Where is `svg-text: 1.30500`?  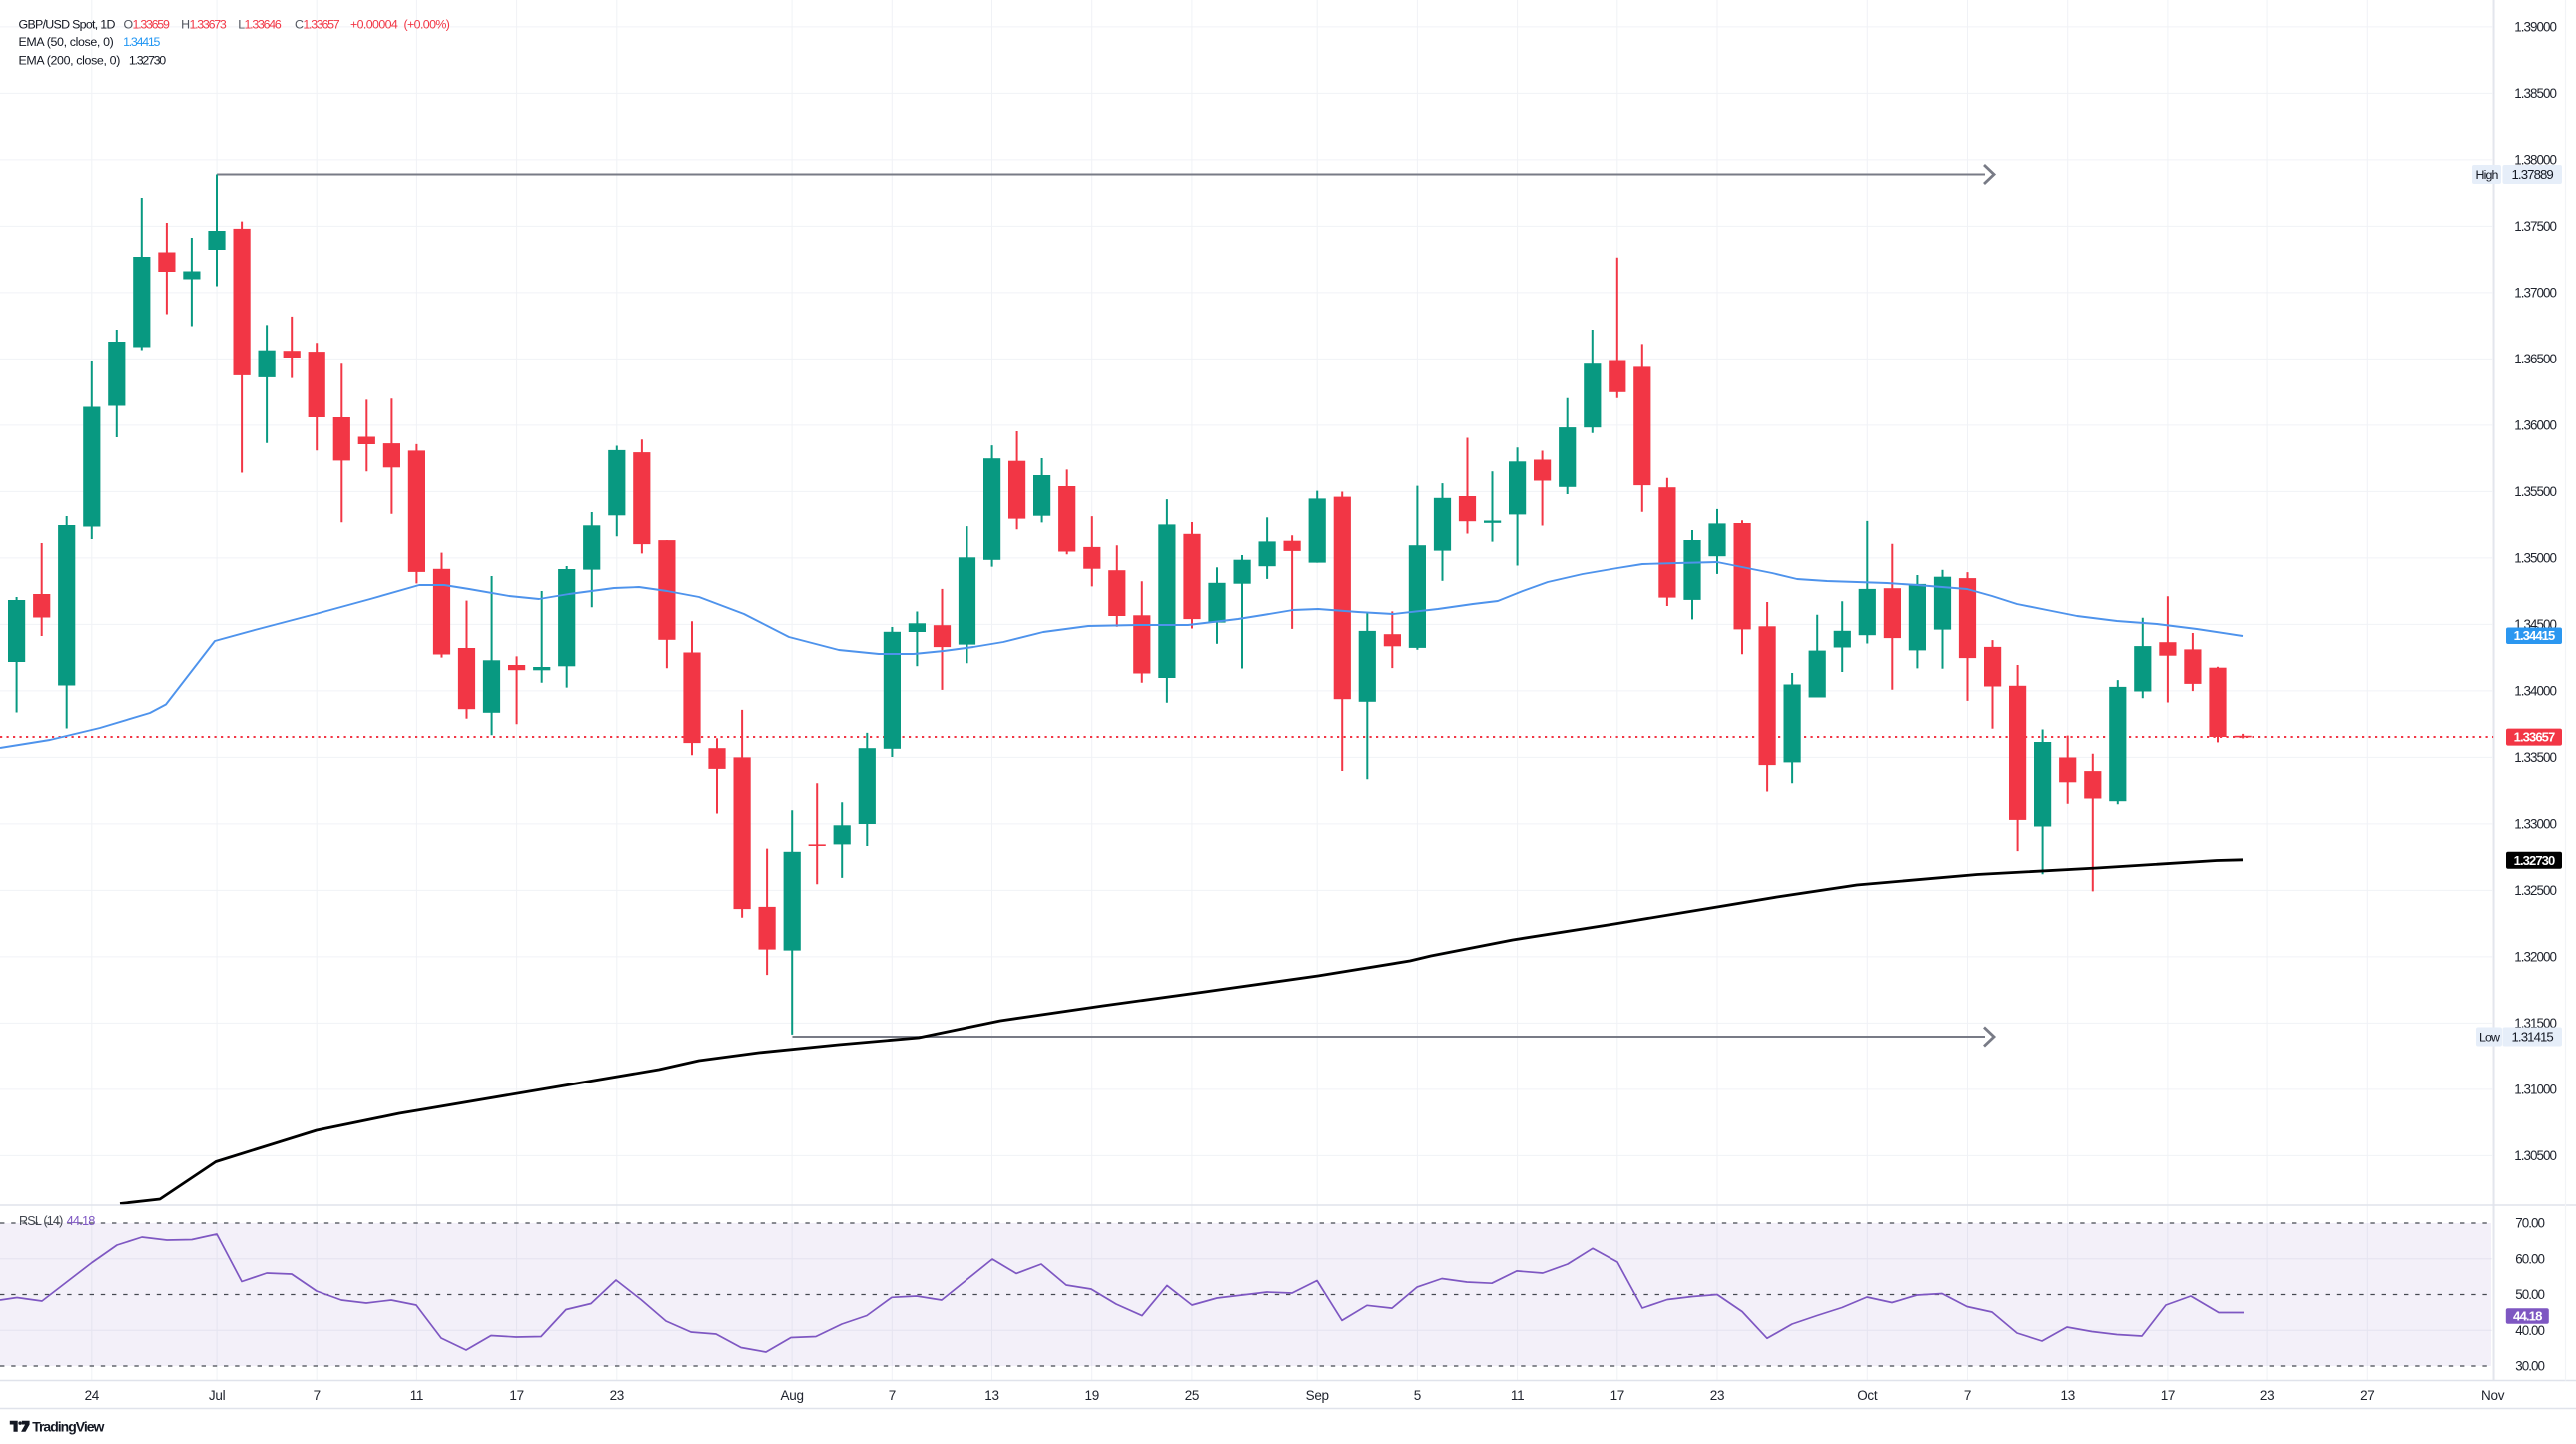
svg-text: 1.30500 is located at coordinates (2535, 1156).